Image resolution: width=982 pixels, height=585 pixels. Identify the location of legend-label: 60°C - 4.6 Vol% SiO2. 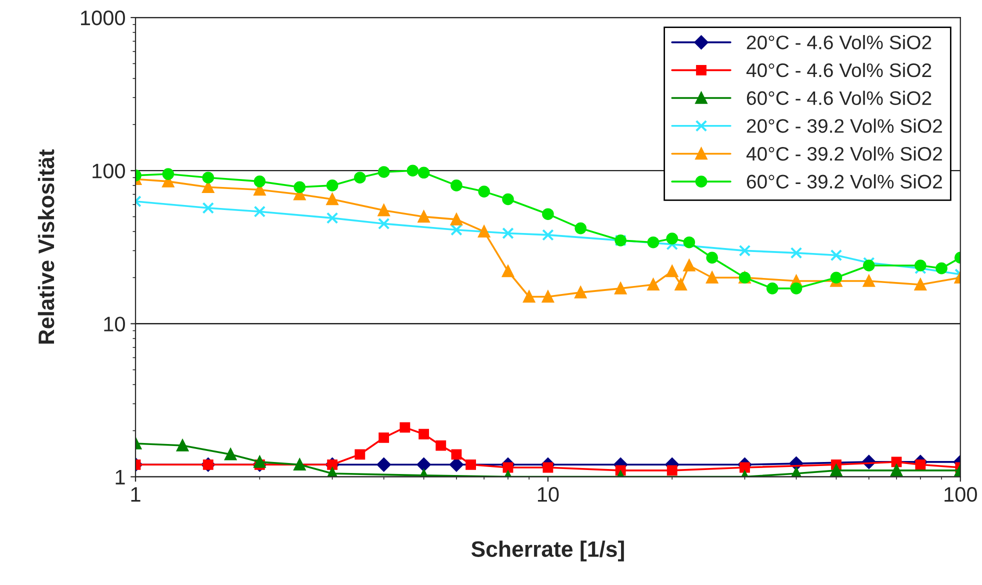
(839, 98).